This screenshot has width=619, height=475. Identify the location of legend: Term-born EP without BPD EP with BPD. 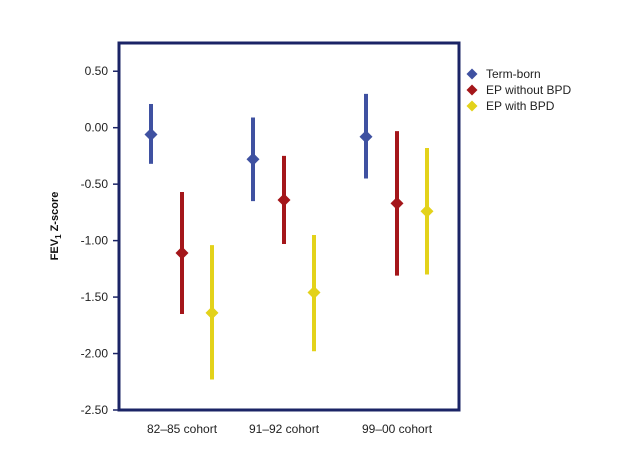
(518, 90).